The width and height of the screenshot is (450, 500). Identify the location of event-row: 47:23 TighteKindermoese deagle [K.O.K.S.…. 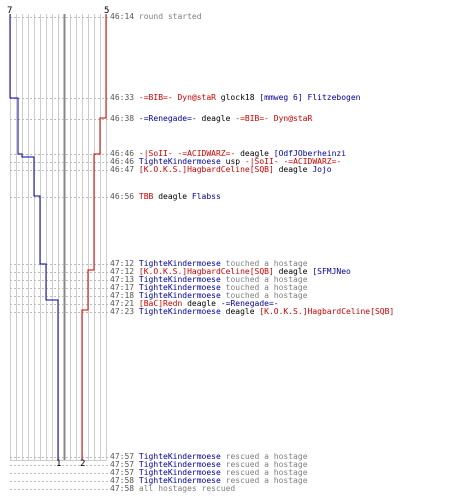
(252, 312).